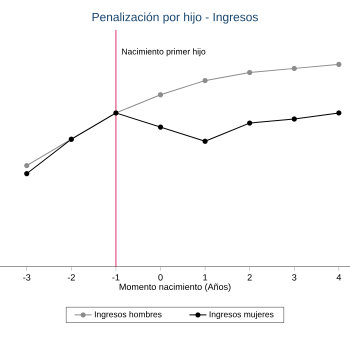  Describe the element at coordinates (294, 277) in the screenshot. I see `x-tick-label: 3` at that location.